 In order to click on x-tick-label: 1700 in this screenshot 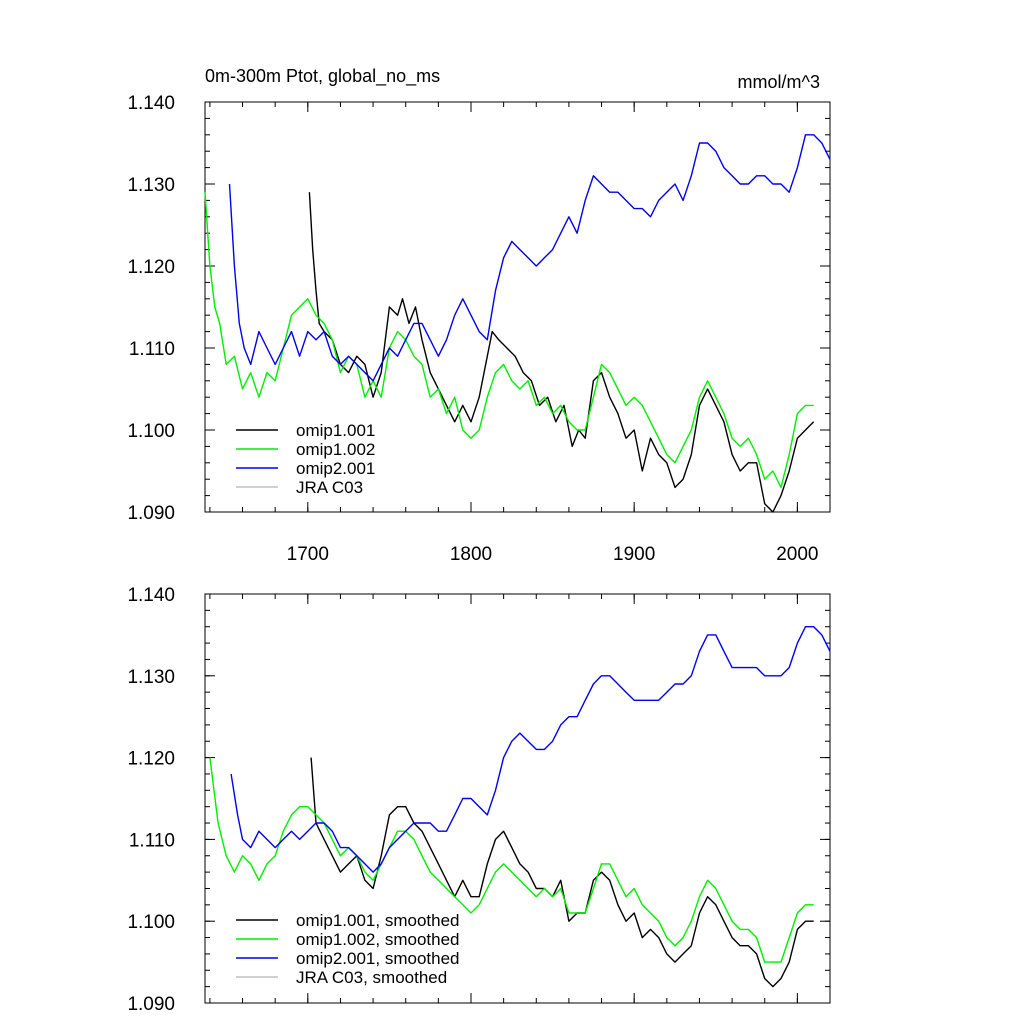, I will do `click(308, 554)`.